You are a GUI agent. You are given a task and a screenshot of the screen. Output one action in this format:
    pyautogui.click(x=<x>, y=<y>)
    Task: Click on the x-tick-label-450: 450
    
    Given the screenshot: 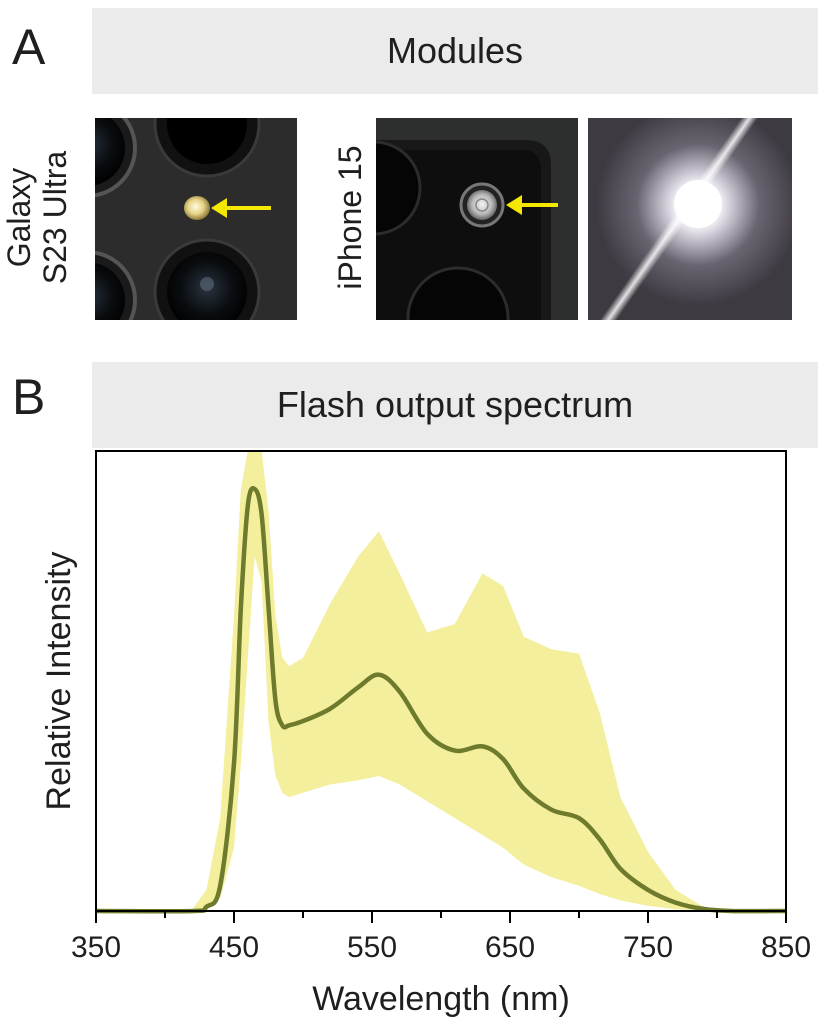 What is the action you would take?
    pyautogui.click(x=234, y=947)
    